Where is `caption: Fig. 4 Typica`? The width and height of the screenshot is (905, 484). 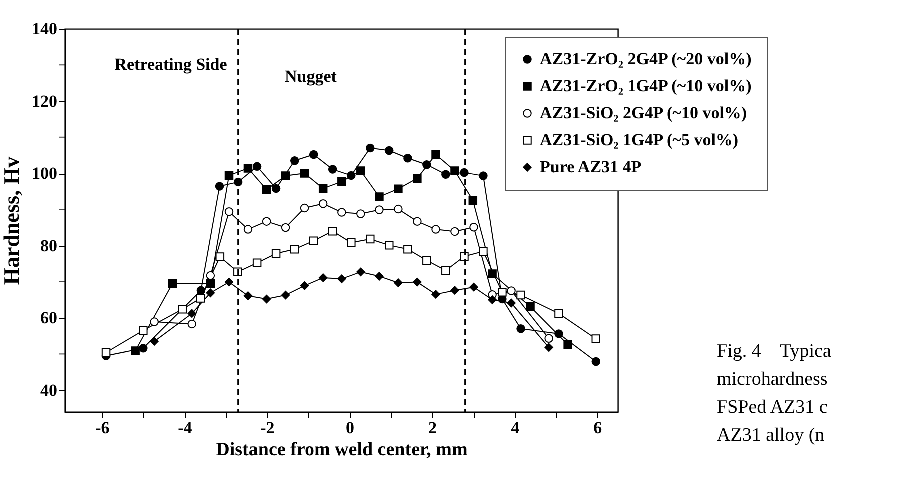 caption: Fig. 4 Typica is located at coordinates (774, 351).